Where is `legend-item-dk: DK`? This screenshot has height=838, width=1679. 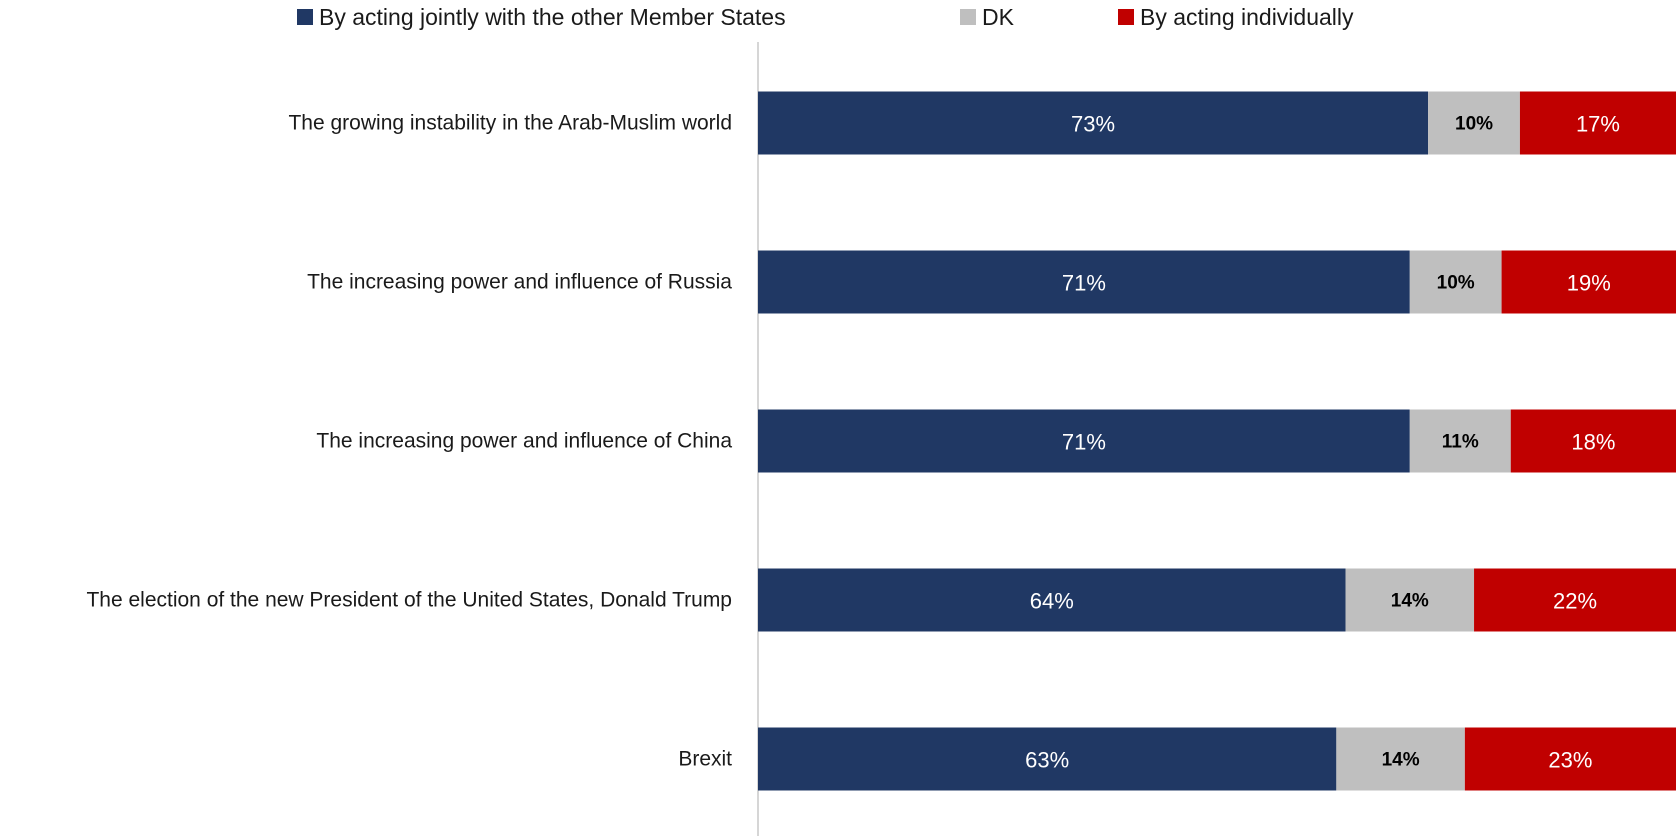 legend-item-dk: DK is located at coordinates (987, 17).